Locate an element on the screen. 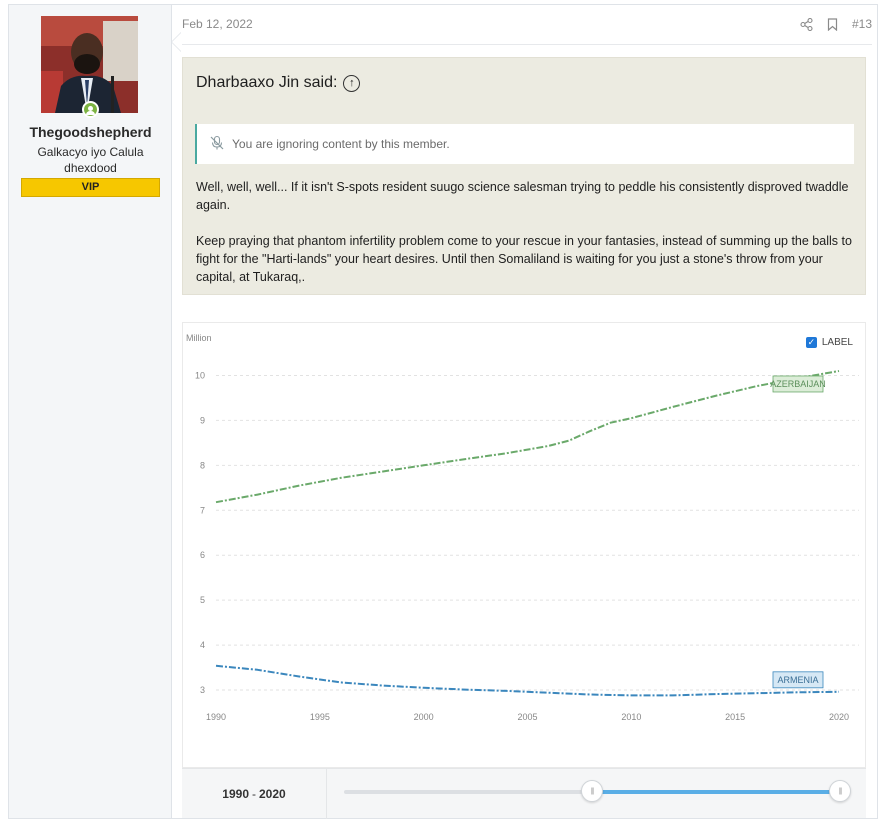  x-tick-label: 2000 is located at coordinates (424, 717).